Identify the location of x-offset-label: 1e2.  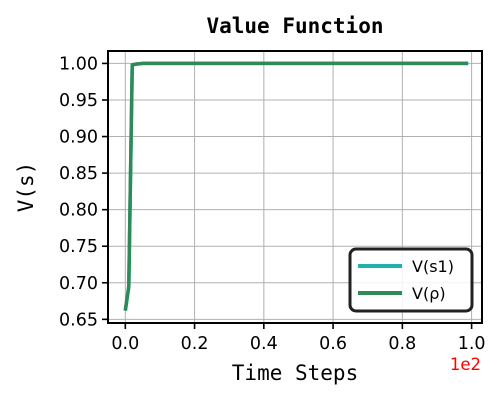
(465, 364).